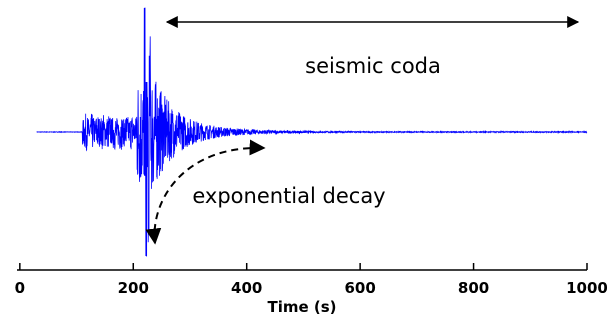 The height and width of the screenshot is (322, 607). What do you see at coordinates (133, 288) in the screenshot?
I see `x-tick-label: 200` at bounding box center [133, 288].